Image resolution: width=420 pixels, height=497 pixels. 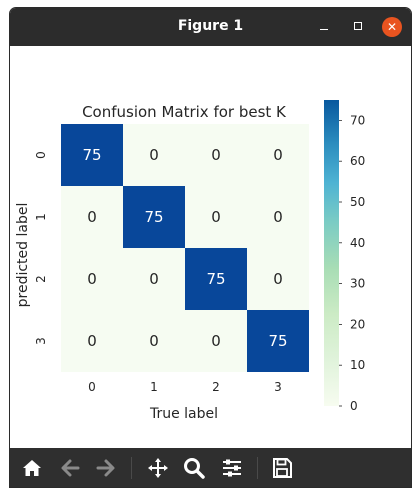 What do you see at coordinates (331, 253) in the screenshot?
I see `colorbar` at bounding box center [331, 253].